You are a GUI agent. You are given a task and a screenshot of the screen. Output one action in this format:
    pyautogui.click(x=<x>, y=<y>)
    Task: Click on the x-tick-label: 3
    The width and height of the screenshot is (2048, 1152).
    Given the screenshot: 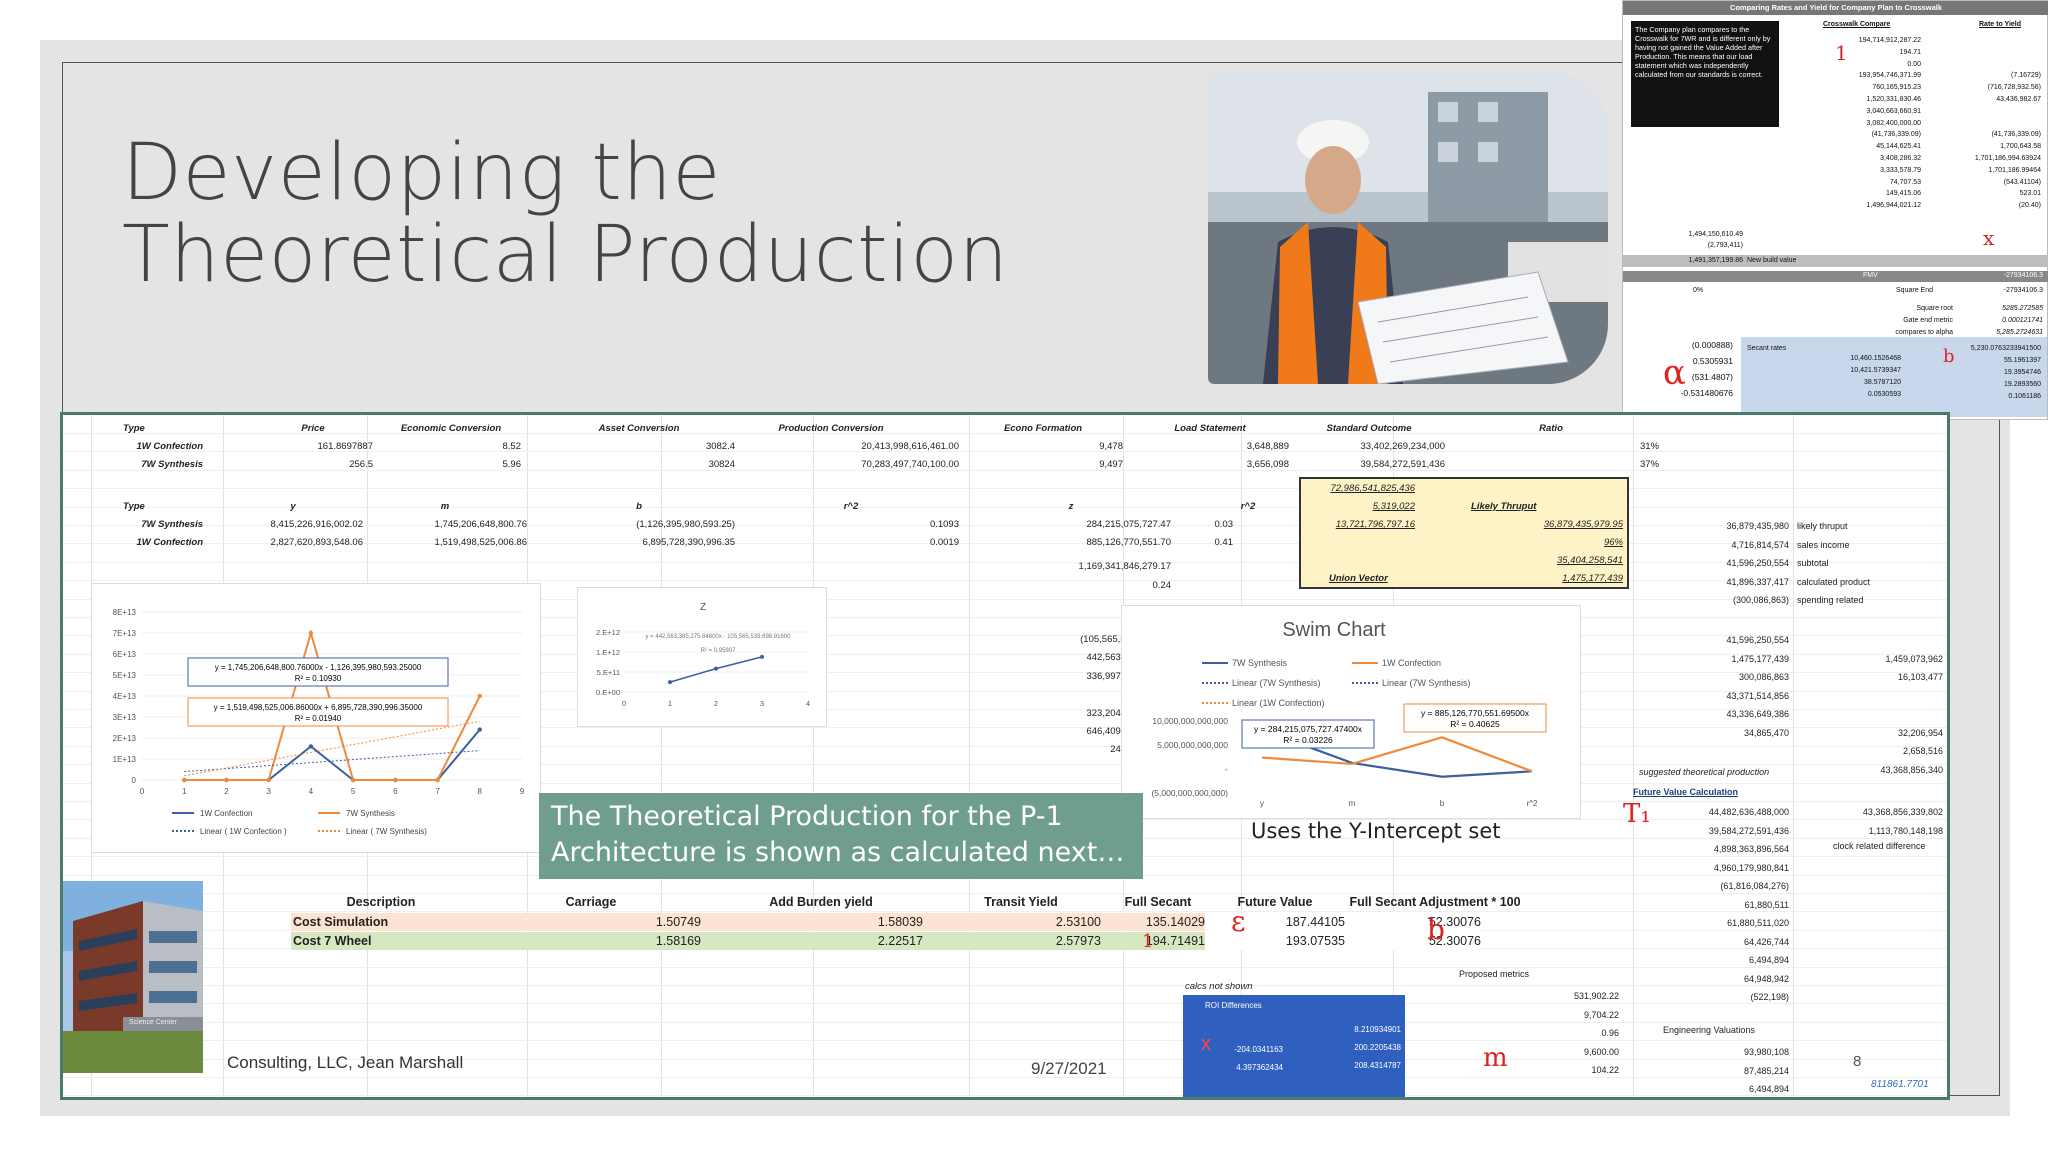 What is the action you would take?
    pyautogui.click(x=268, y=791)
    